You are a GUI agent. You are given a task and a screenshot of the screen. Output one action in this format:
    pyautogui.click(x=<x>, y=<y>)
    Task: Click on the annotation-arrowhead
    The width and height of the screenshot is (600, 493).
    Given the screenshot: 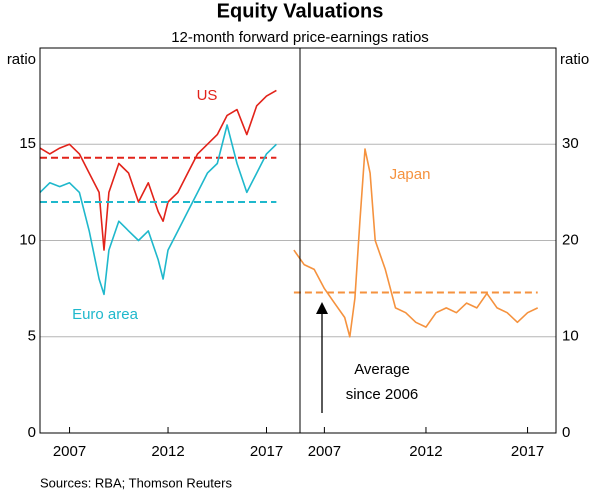 What is the action you would take?
    pyautogui.click(x=322, y=308)
    